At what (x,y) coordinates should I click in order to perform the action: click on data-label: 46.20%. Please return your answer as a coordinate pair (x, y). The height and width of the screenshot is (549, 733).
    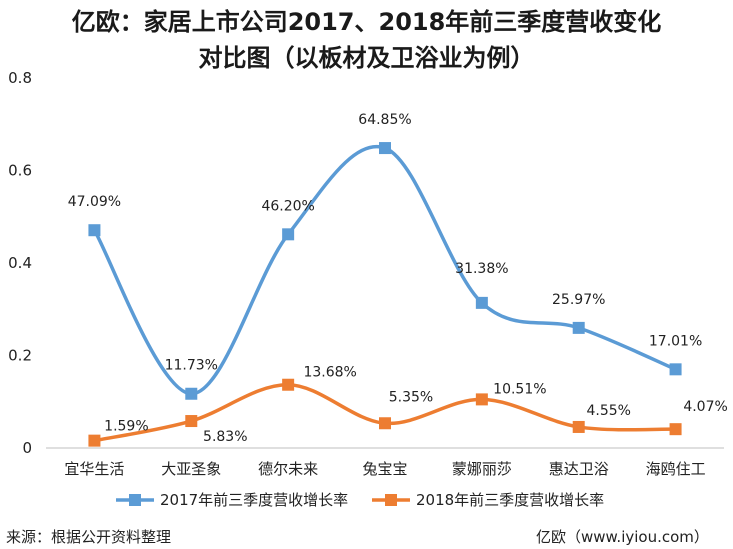
    Looking at the image, I should click on (287, 206).